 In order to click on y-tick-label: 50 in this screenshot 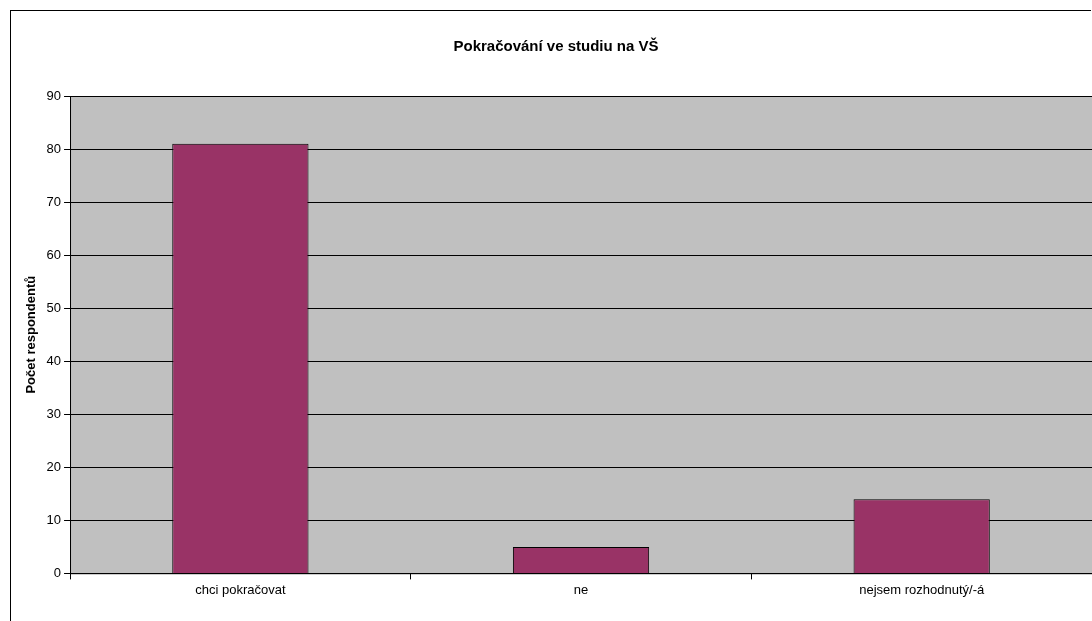, I will do `click(54, 307)`.